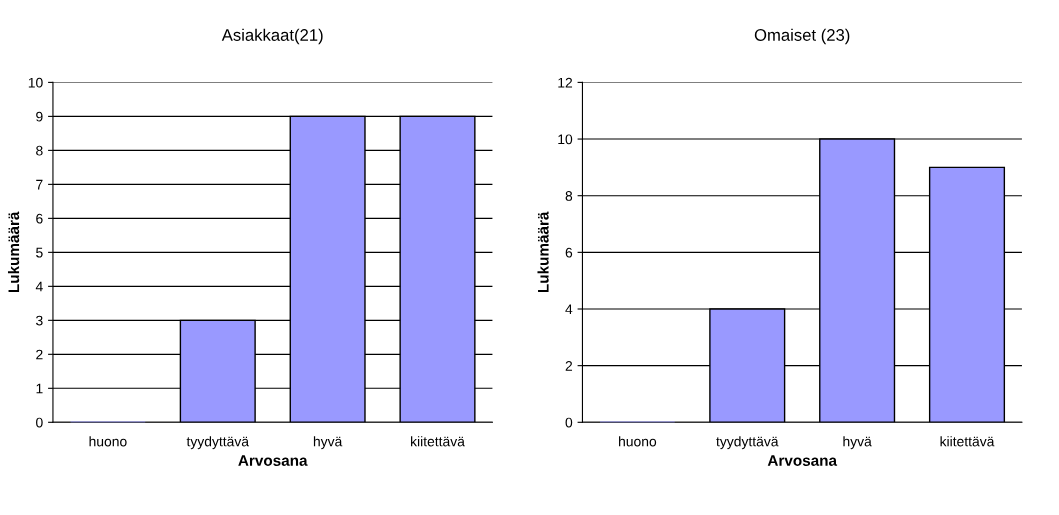 This screenshot has height=515, width=1059. I want to click on chart-title: Omaiset (23), so click(802, 36).